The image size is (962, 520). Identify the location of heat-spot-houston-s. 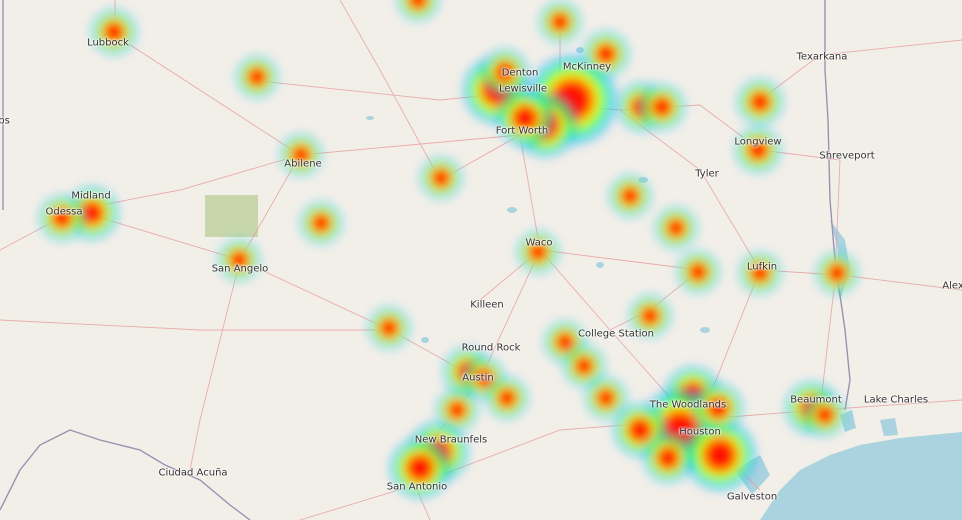
(668, 458).